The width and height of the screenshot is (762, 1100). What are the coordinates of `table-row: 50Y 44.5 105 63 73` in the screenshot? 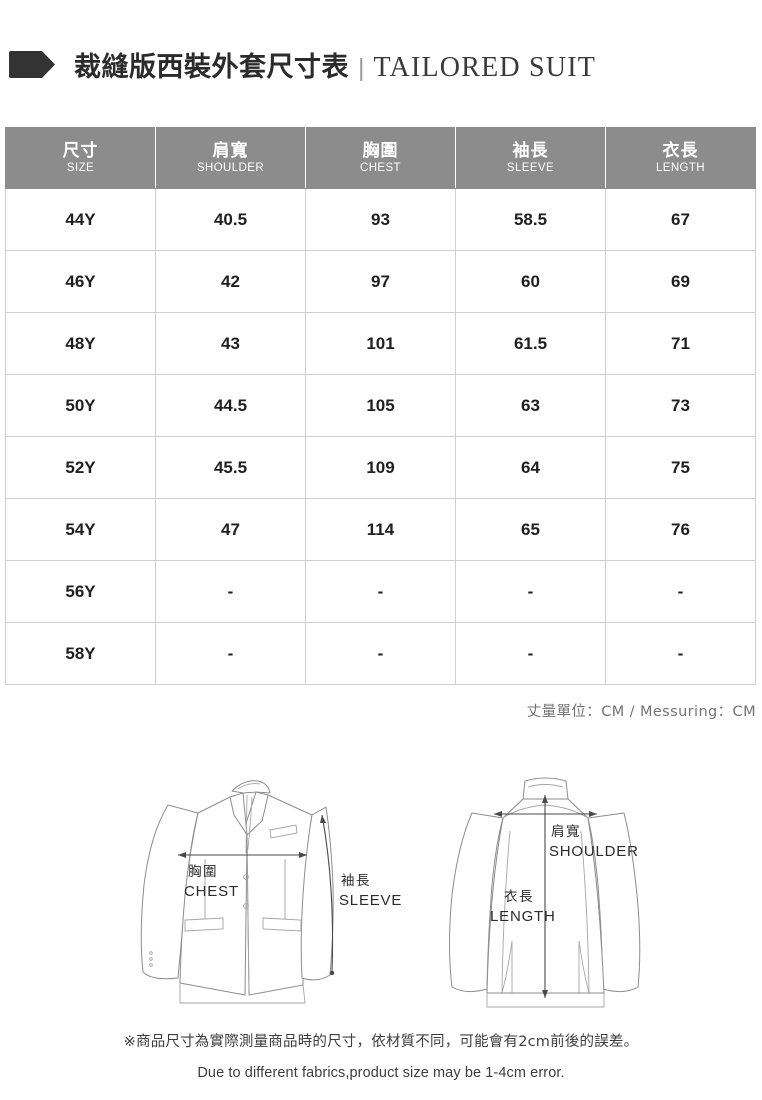 It's located at (380, 405).